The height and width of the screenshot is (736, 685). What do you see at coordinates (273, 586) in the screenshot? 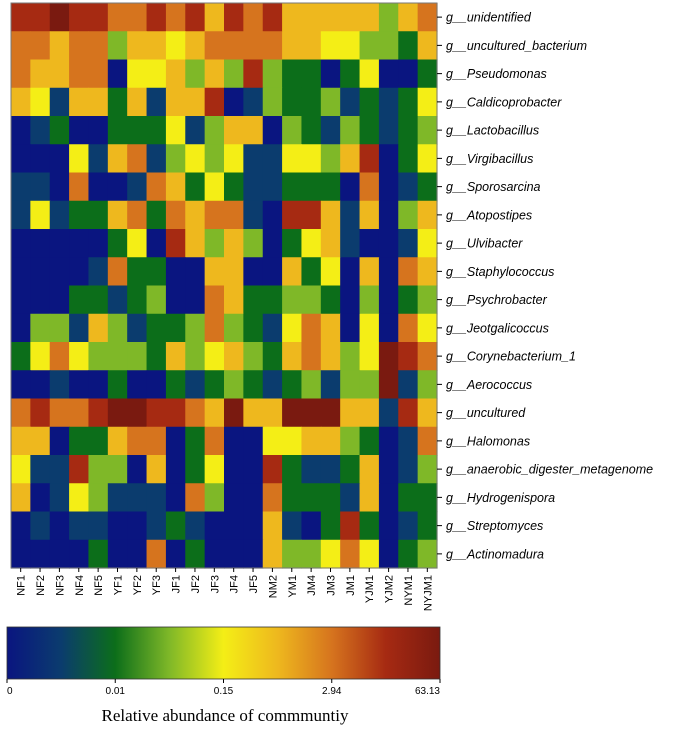
I see `column-label: NM2` at bounding box center [273, 586].